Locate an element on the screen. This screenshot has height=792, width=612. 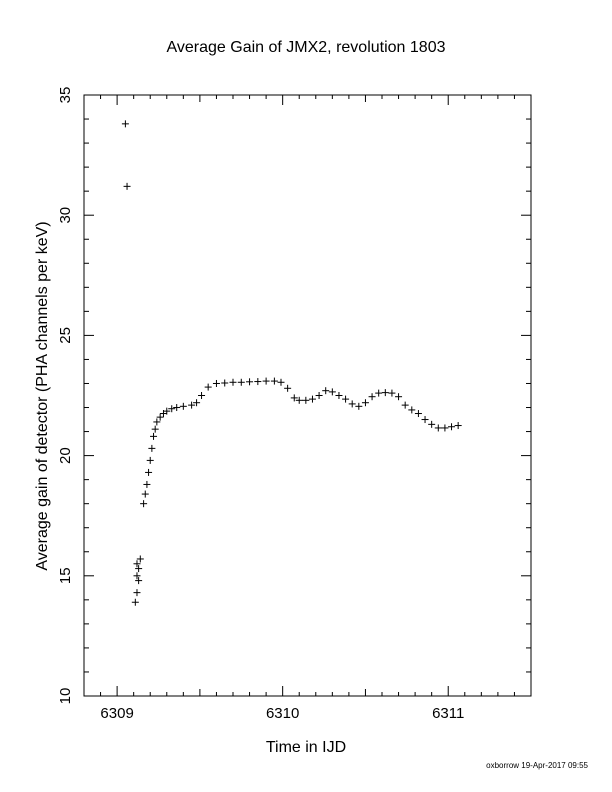
y-tick-label: 10 is located at coordinates (65, 696).